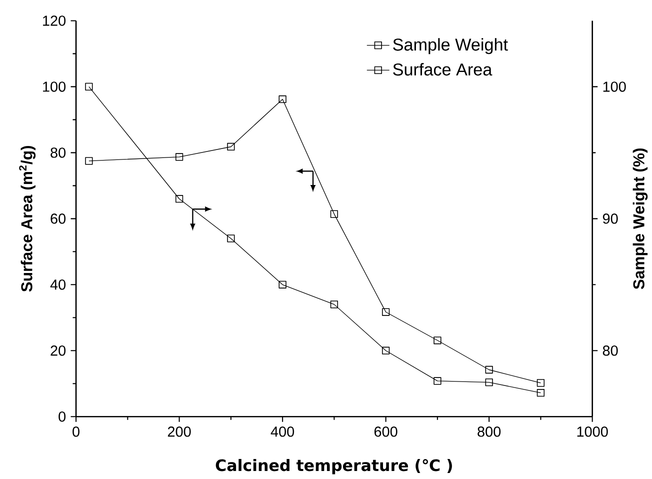 The height and width of the screenshot is (479, 652). What do you see at coordinates (592, 431) in the screenshot?
I see `x-tick-label: 1000` at bounding box center [592, 431].